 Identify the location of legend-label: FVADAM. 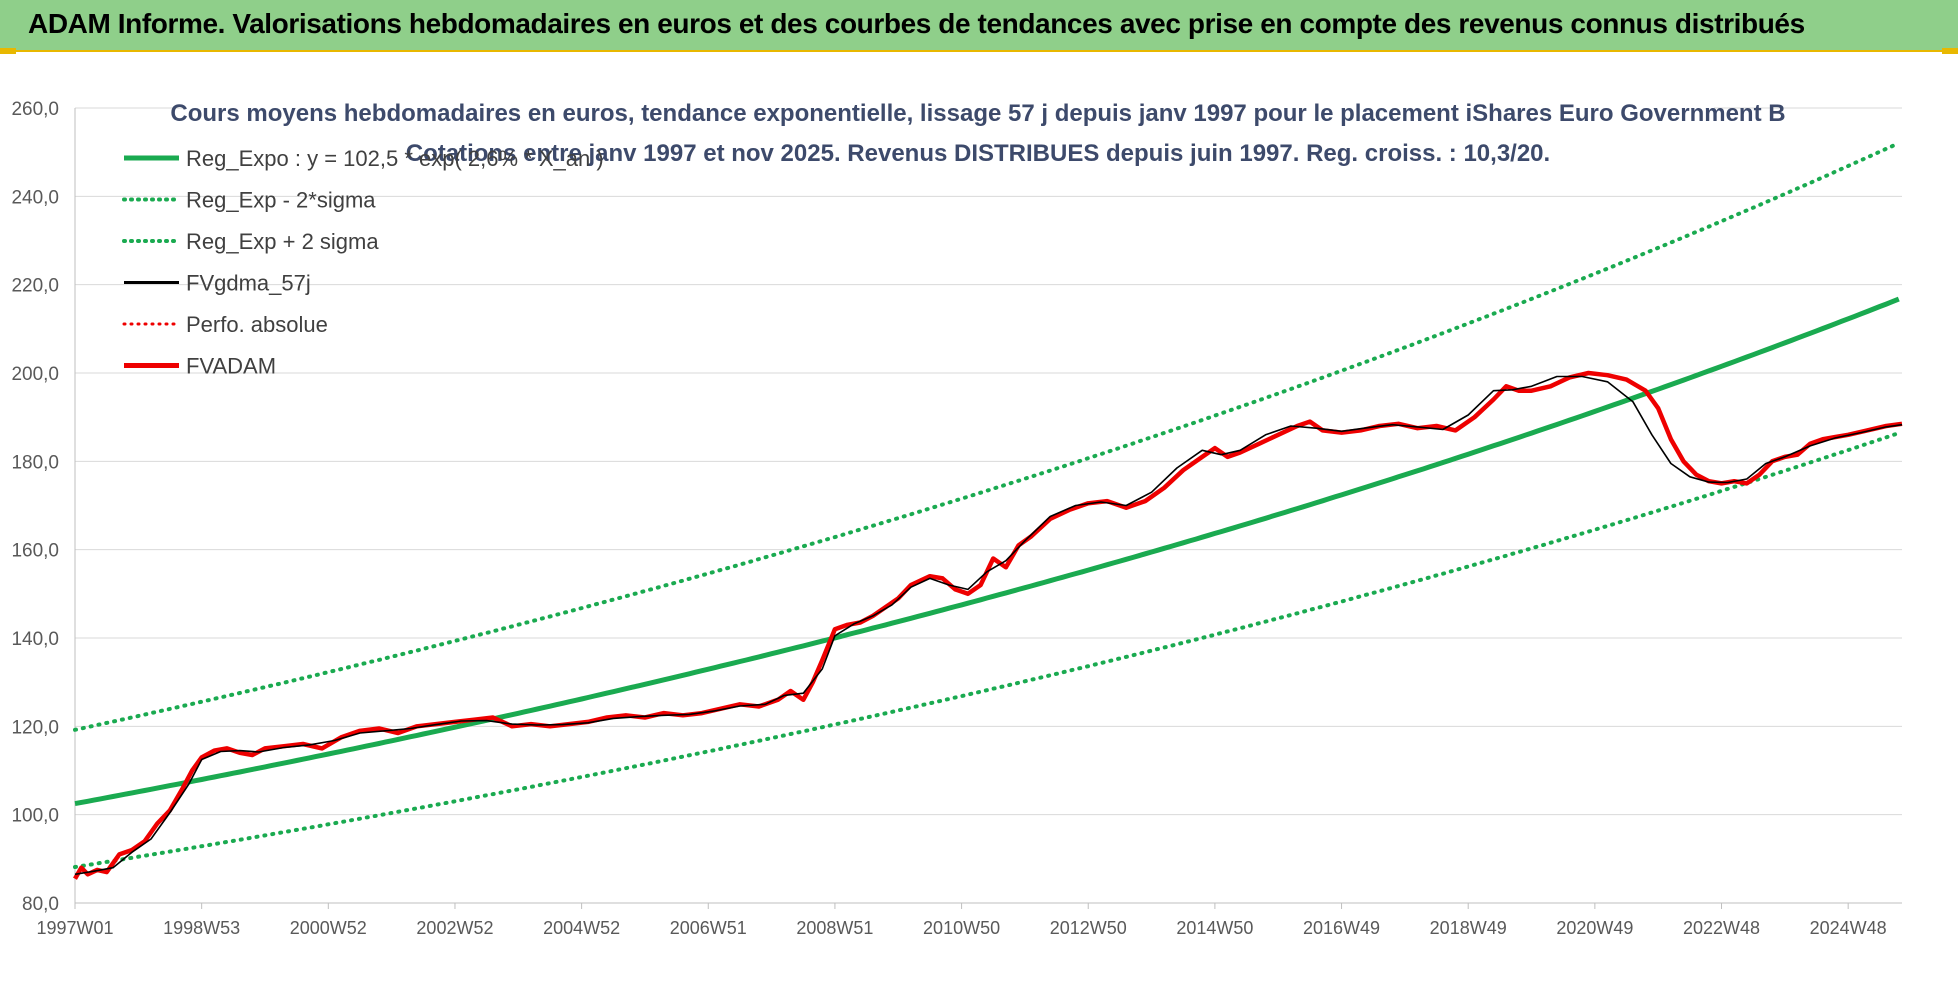
(231, 366).